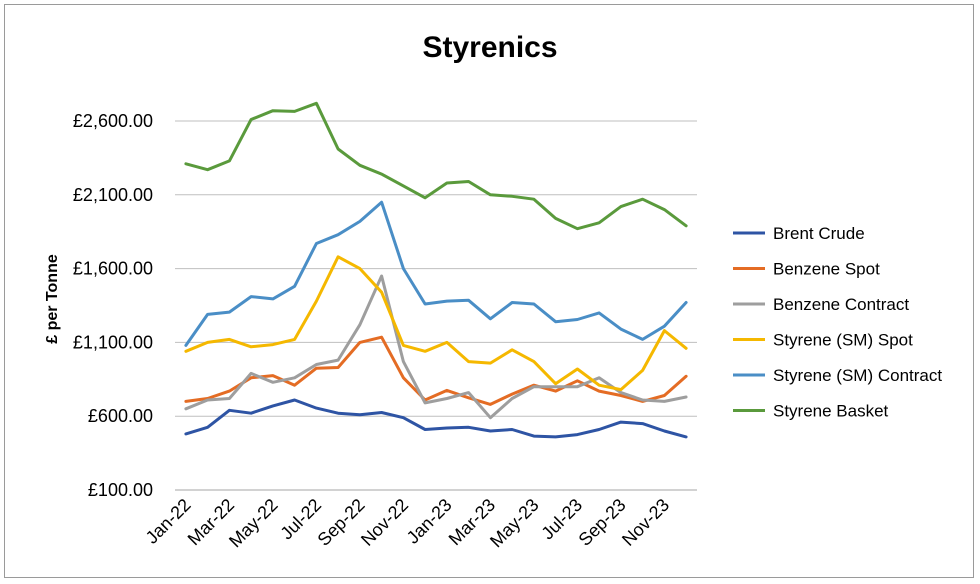 Image resolution: width=980 pixels, height=584 pixels. Describe the element at coordinates (843, 340) in the screenshot. I see `legend-label: Styrene (SM) Spot` at that location.